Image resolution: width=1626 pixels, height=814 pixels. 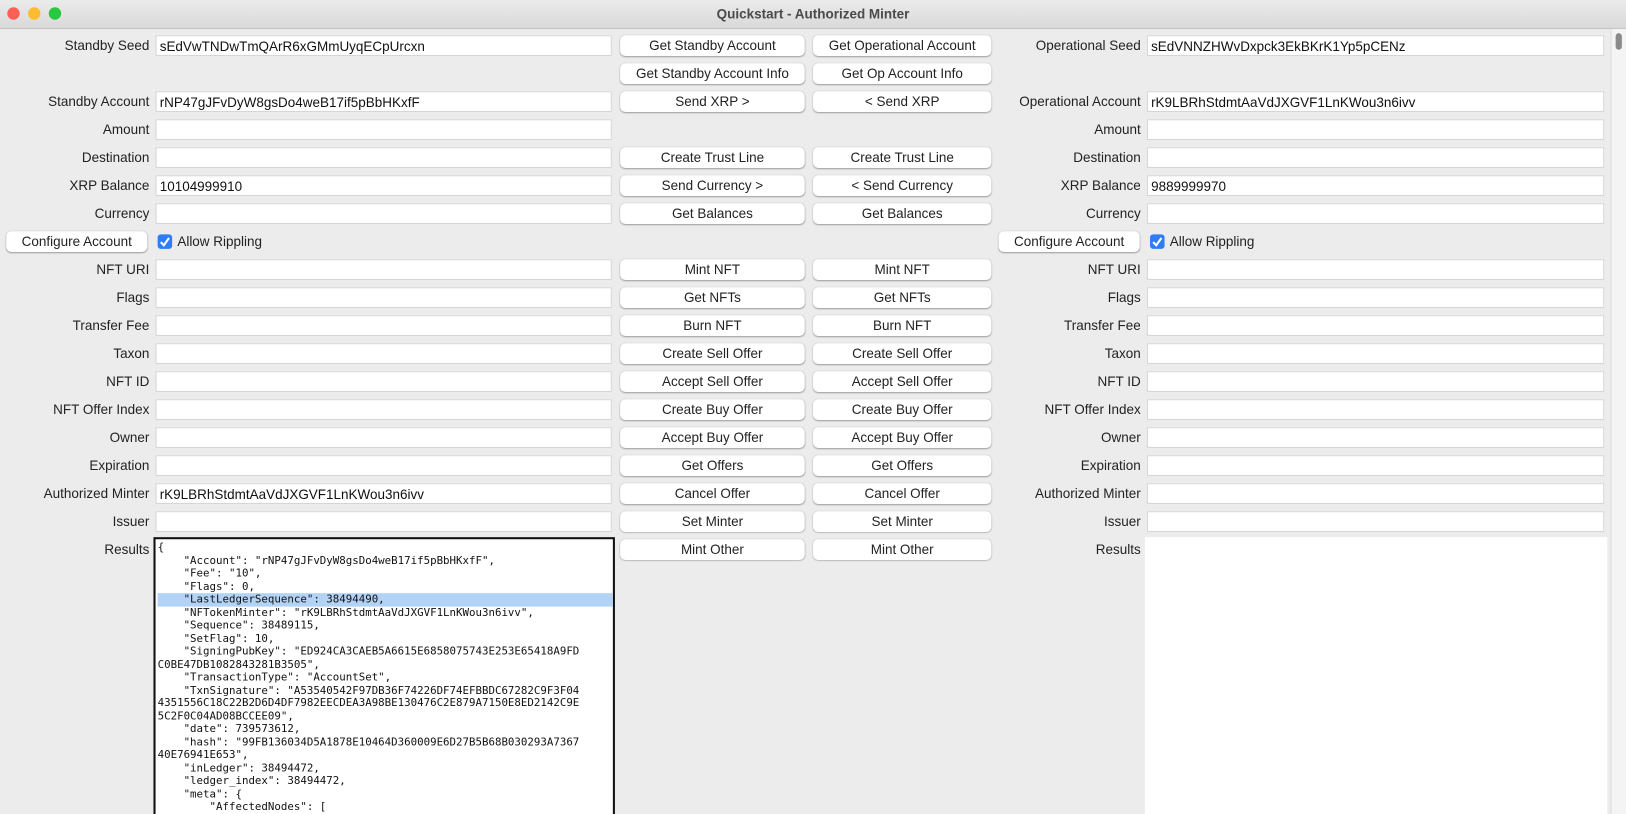 What do you see at coordinates (1375, 45) in the screenshot?
I see `text-field: sEdVNNZHWvDxpck3EkBKrK1Yp5pCENz` at bounding box center [1375, 45].